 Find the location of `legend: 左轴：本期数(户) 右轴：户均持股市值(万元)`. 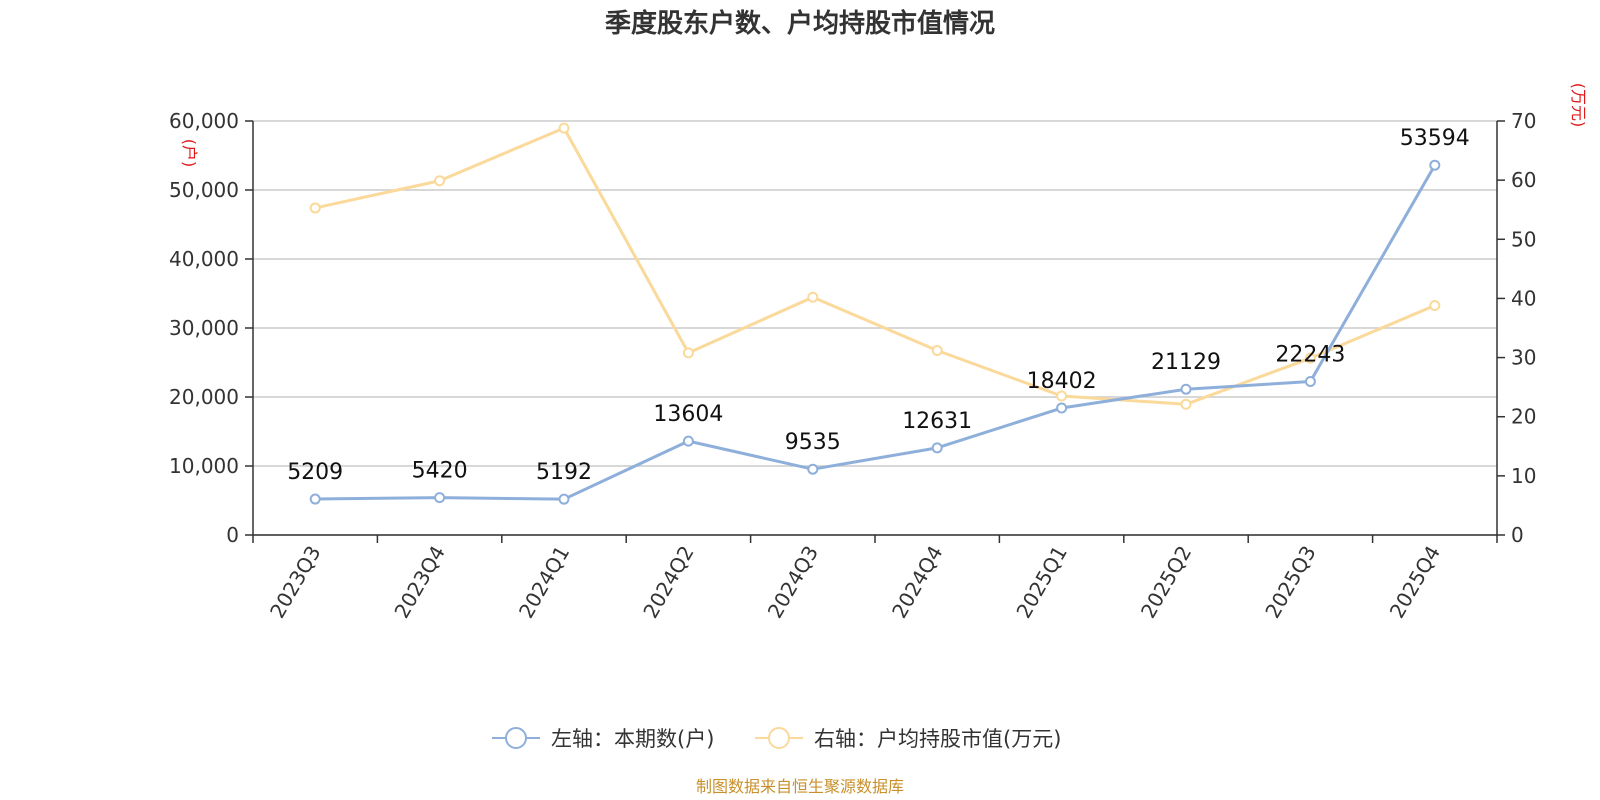

legend: 左轴：本期数(户) 右轴：户均持股市值(万元) is located at coordinates (776, 739).